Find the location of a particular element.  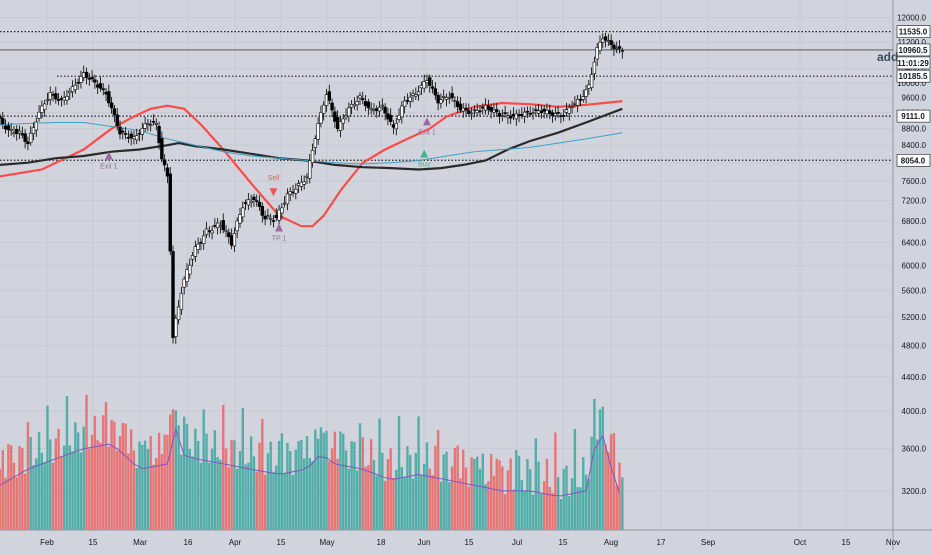

price-label: 10185.5 is located at coordinates (913, 76).